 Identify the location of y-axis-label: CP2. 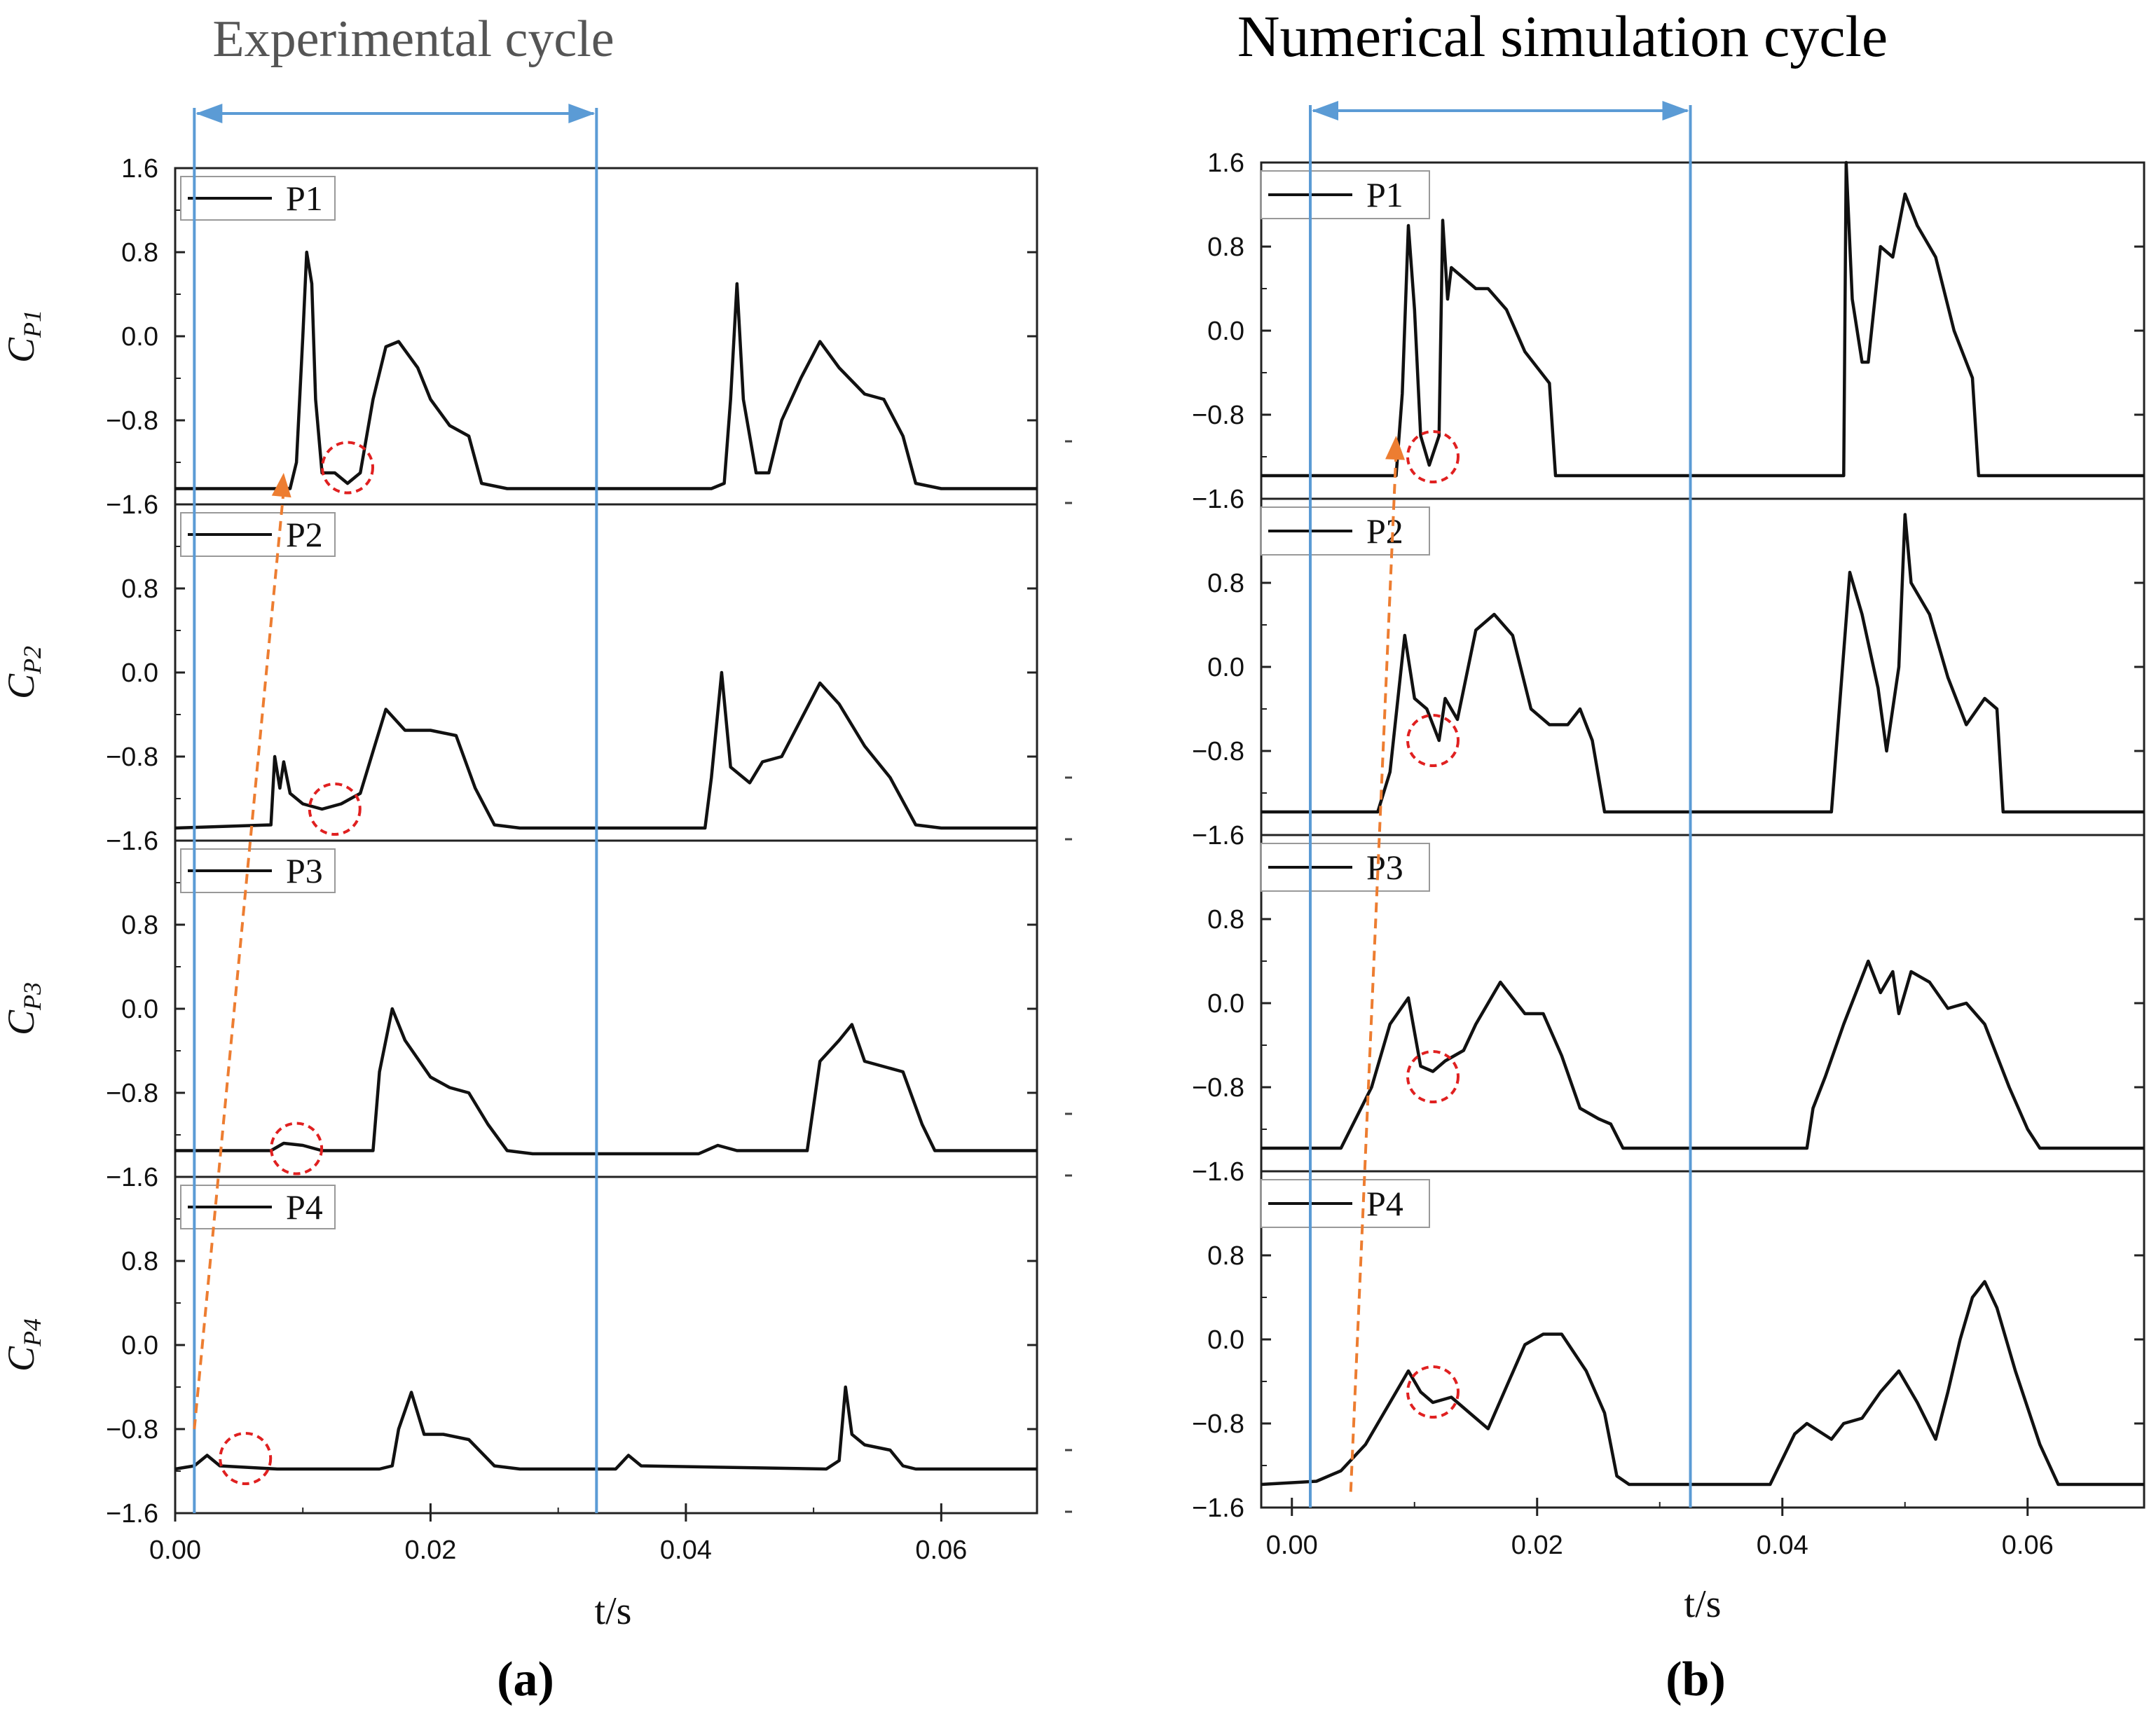
(23, 672).